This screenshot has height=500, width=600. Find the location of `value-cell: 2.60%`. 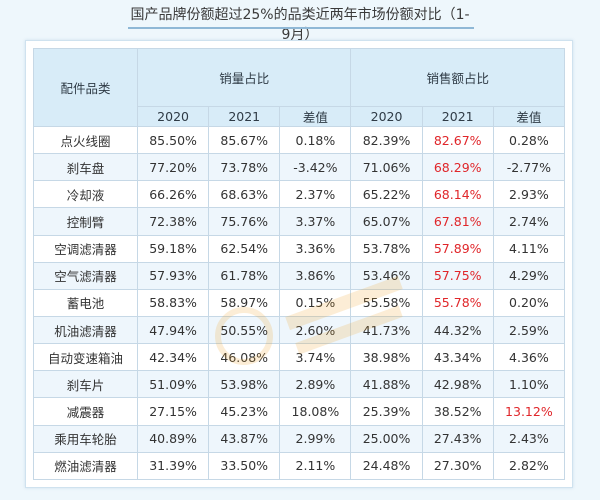

value-cell: 2.60% is located at coordinates (315, 330).